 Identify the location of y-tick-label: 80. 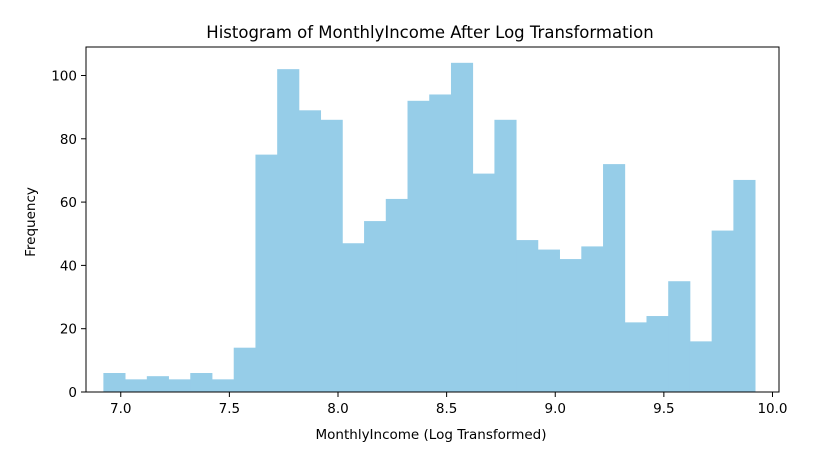
(68, 140).